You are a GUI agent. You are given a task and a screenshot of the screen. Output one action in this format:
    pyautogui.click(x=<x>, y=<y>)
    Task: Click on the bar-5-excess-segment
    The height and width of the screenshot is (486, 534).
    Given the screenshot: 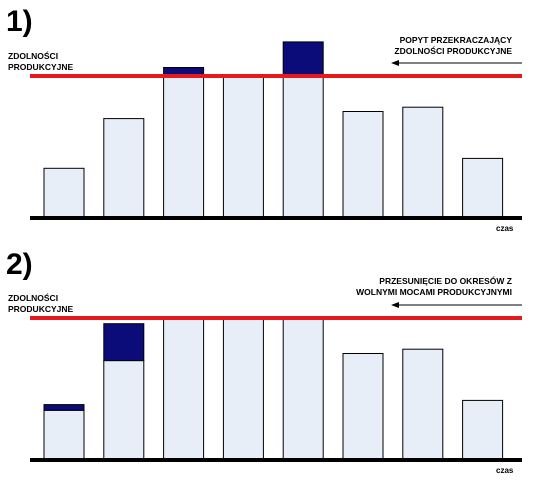 What is the action you would take?
    pyautogui.click(x=303, y=59)
    